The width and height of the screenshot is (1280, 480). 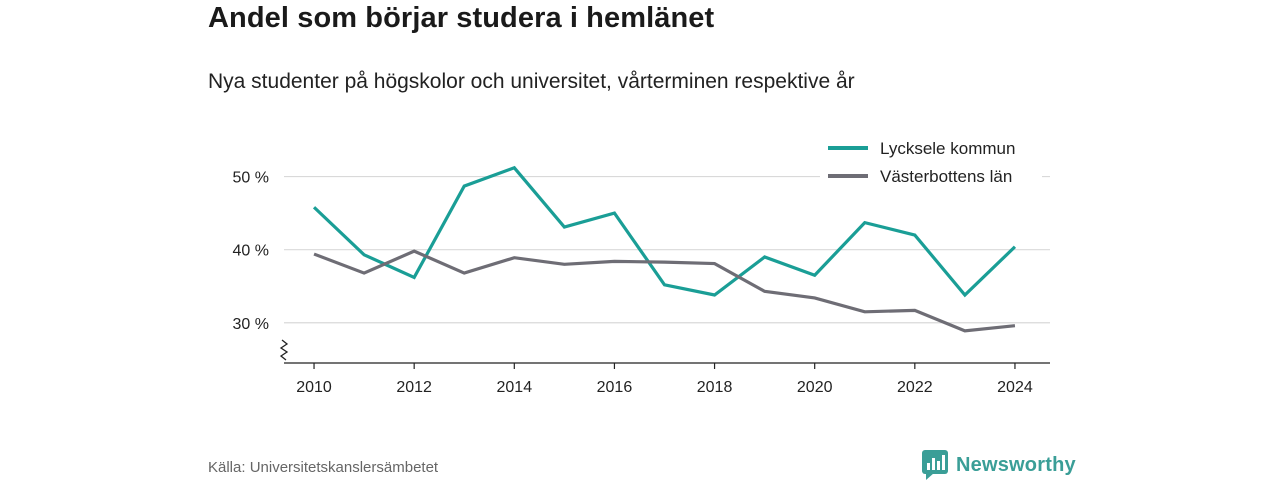 I want to click on x-tick-label: 2016, so click(x=615, y=387).